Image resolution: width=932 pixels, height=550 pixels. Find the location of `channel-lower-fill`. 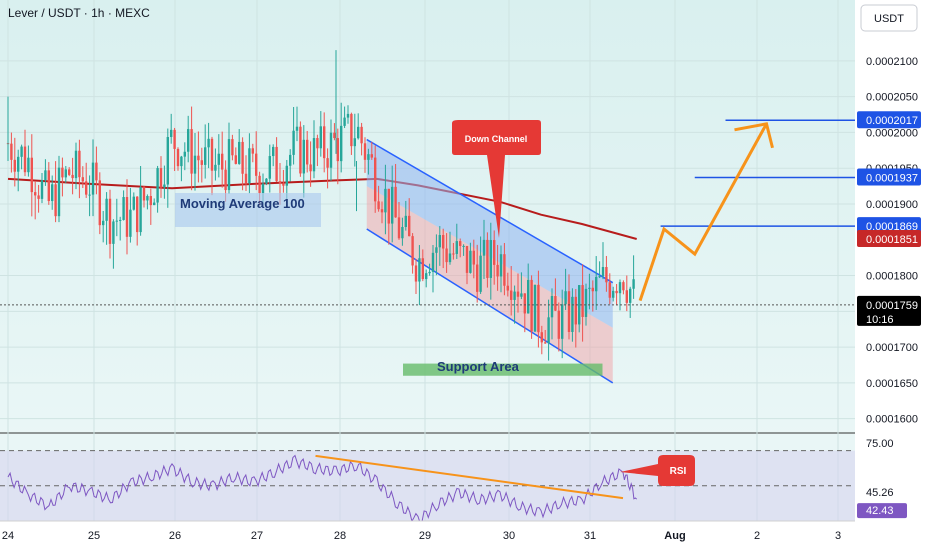

channel-lower-fill is located at coordinates (489, 284).